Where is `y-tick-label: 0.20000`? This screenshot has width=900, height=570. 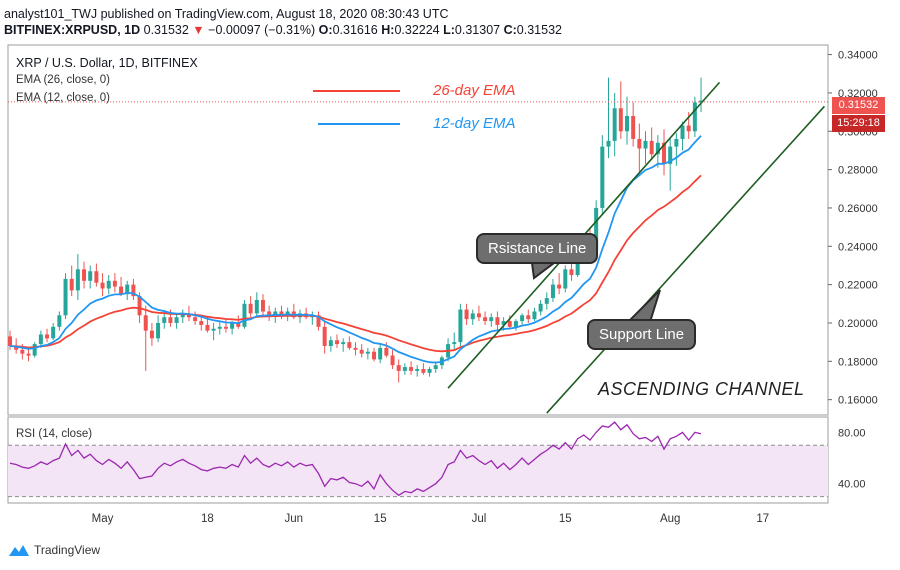 y-tick-label: 0.20000 is located at coordinates (858, 324).